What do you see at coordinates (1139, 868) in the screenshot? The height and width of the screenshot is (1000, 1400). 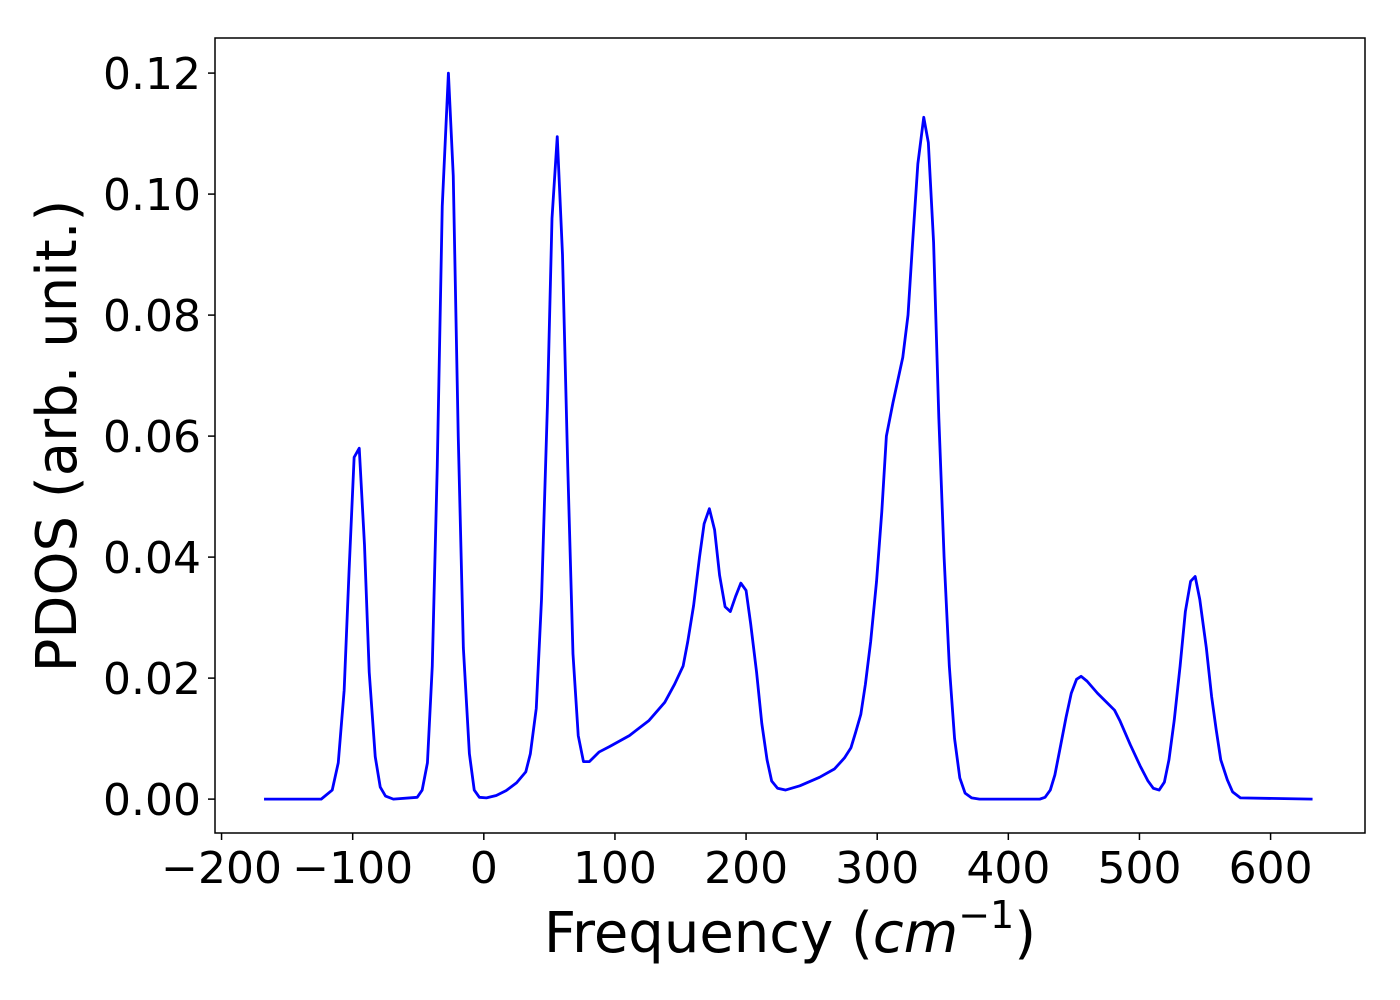 I see `x-tick-label: 500` at bounding box center [1139, 868].